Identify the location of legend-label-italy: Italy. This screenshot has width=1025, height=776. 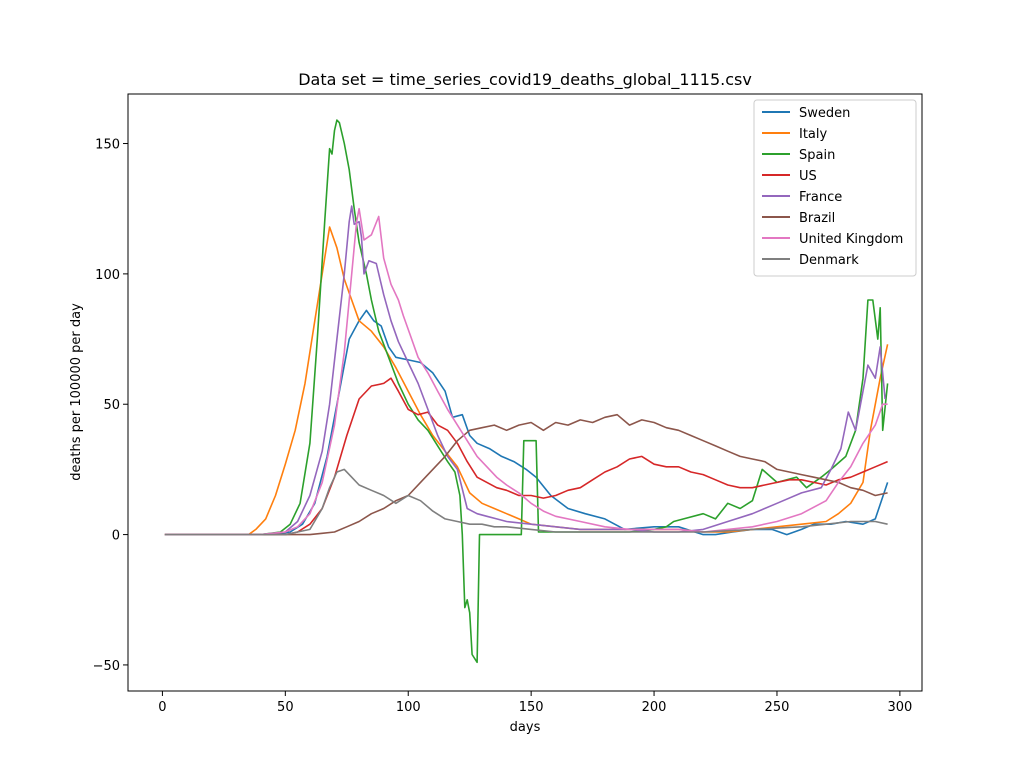
(813, 134).